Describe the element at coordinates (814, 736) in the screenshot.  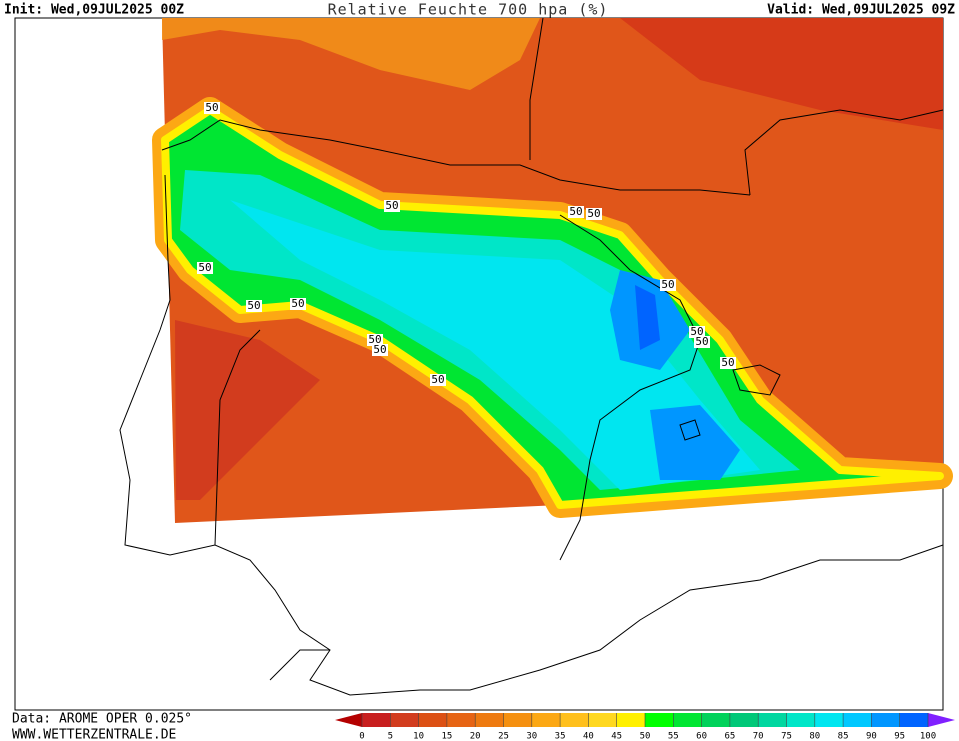
I see `colorbar-label: 80` at that location.